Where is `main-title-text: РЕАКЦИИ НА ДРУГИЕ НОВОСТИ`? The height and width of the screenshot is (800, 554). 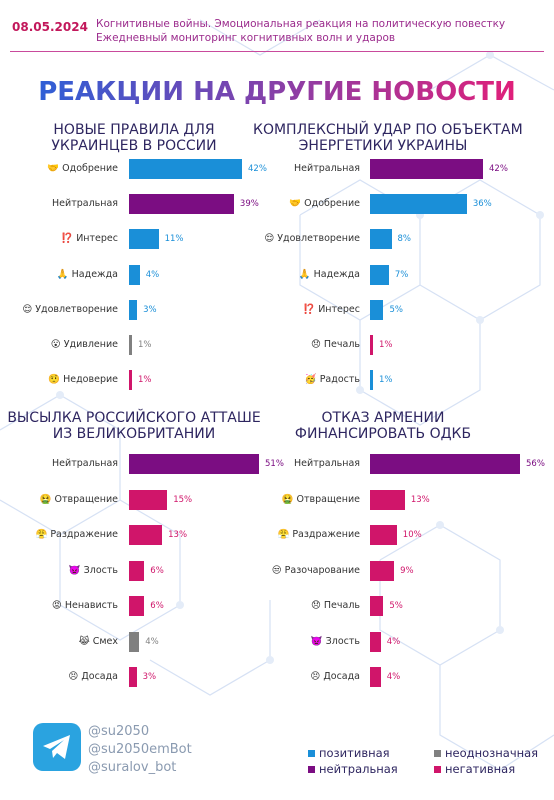
main-title-text: РЕАКЦИИ НА ДРУГИЕ НОВОСТИ is located at coordinates (277, 92).